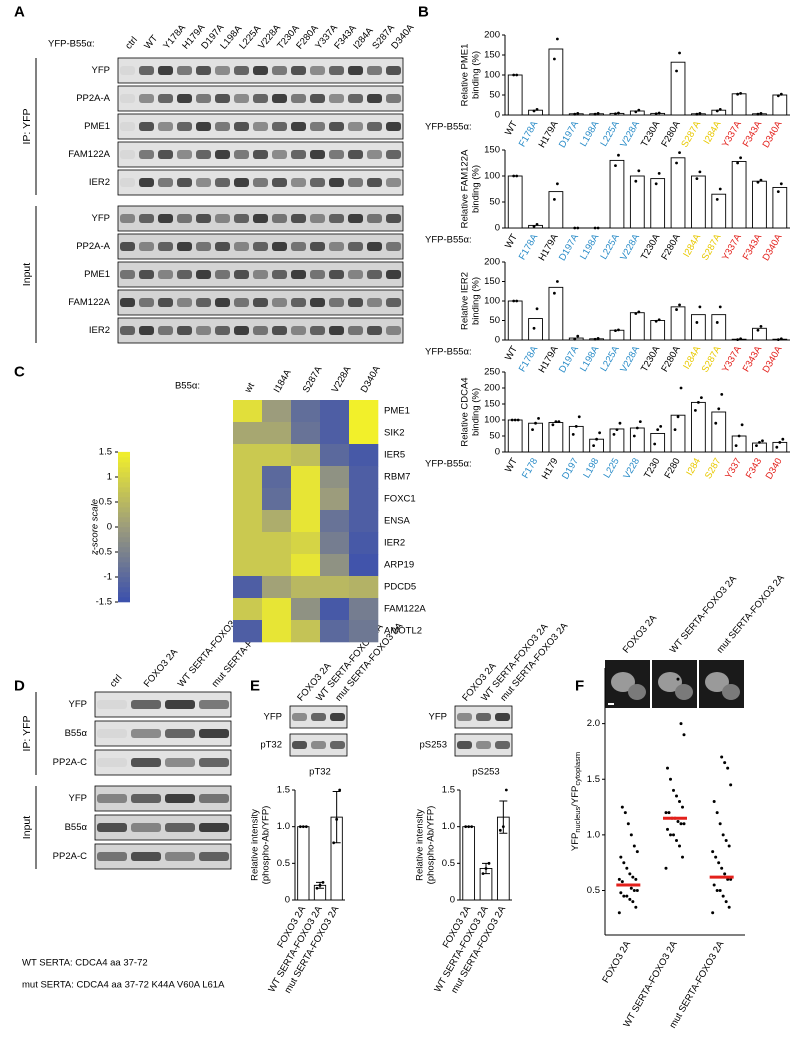  Describe the element at coordinates (397, 477) in the screenshot. I see `row-label: RBM7` at that location.